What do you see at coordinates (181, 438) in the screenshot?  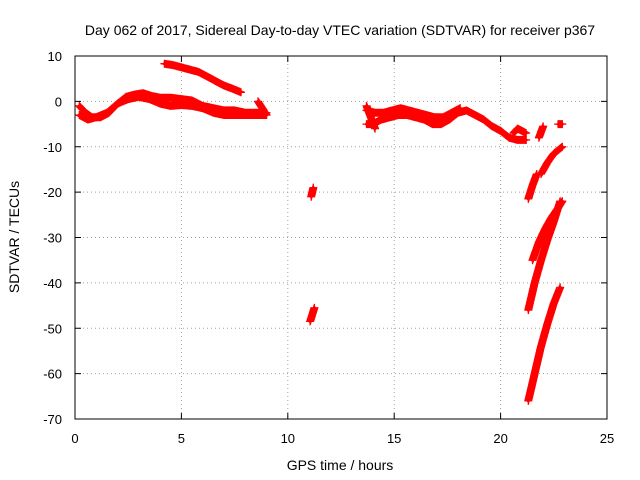 I see `x-tick-label: 5` at bounding box center [181, 438].